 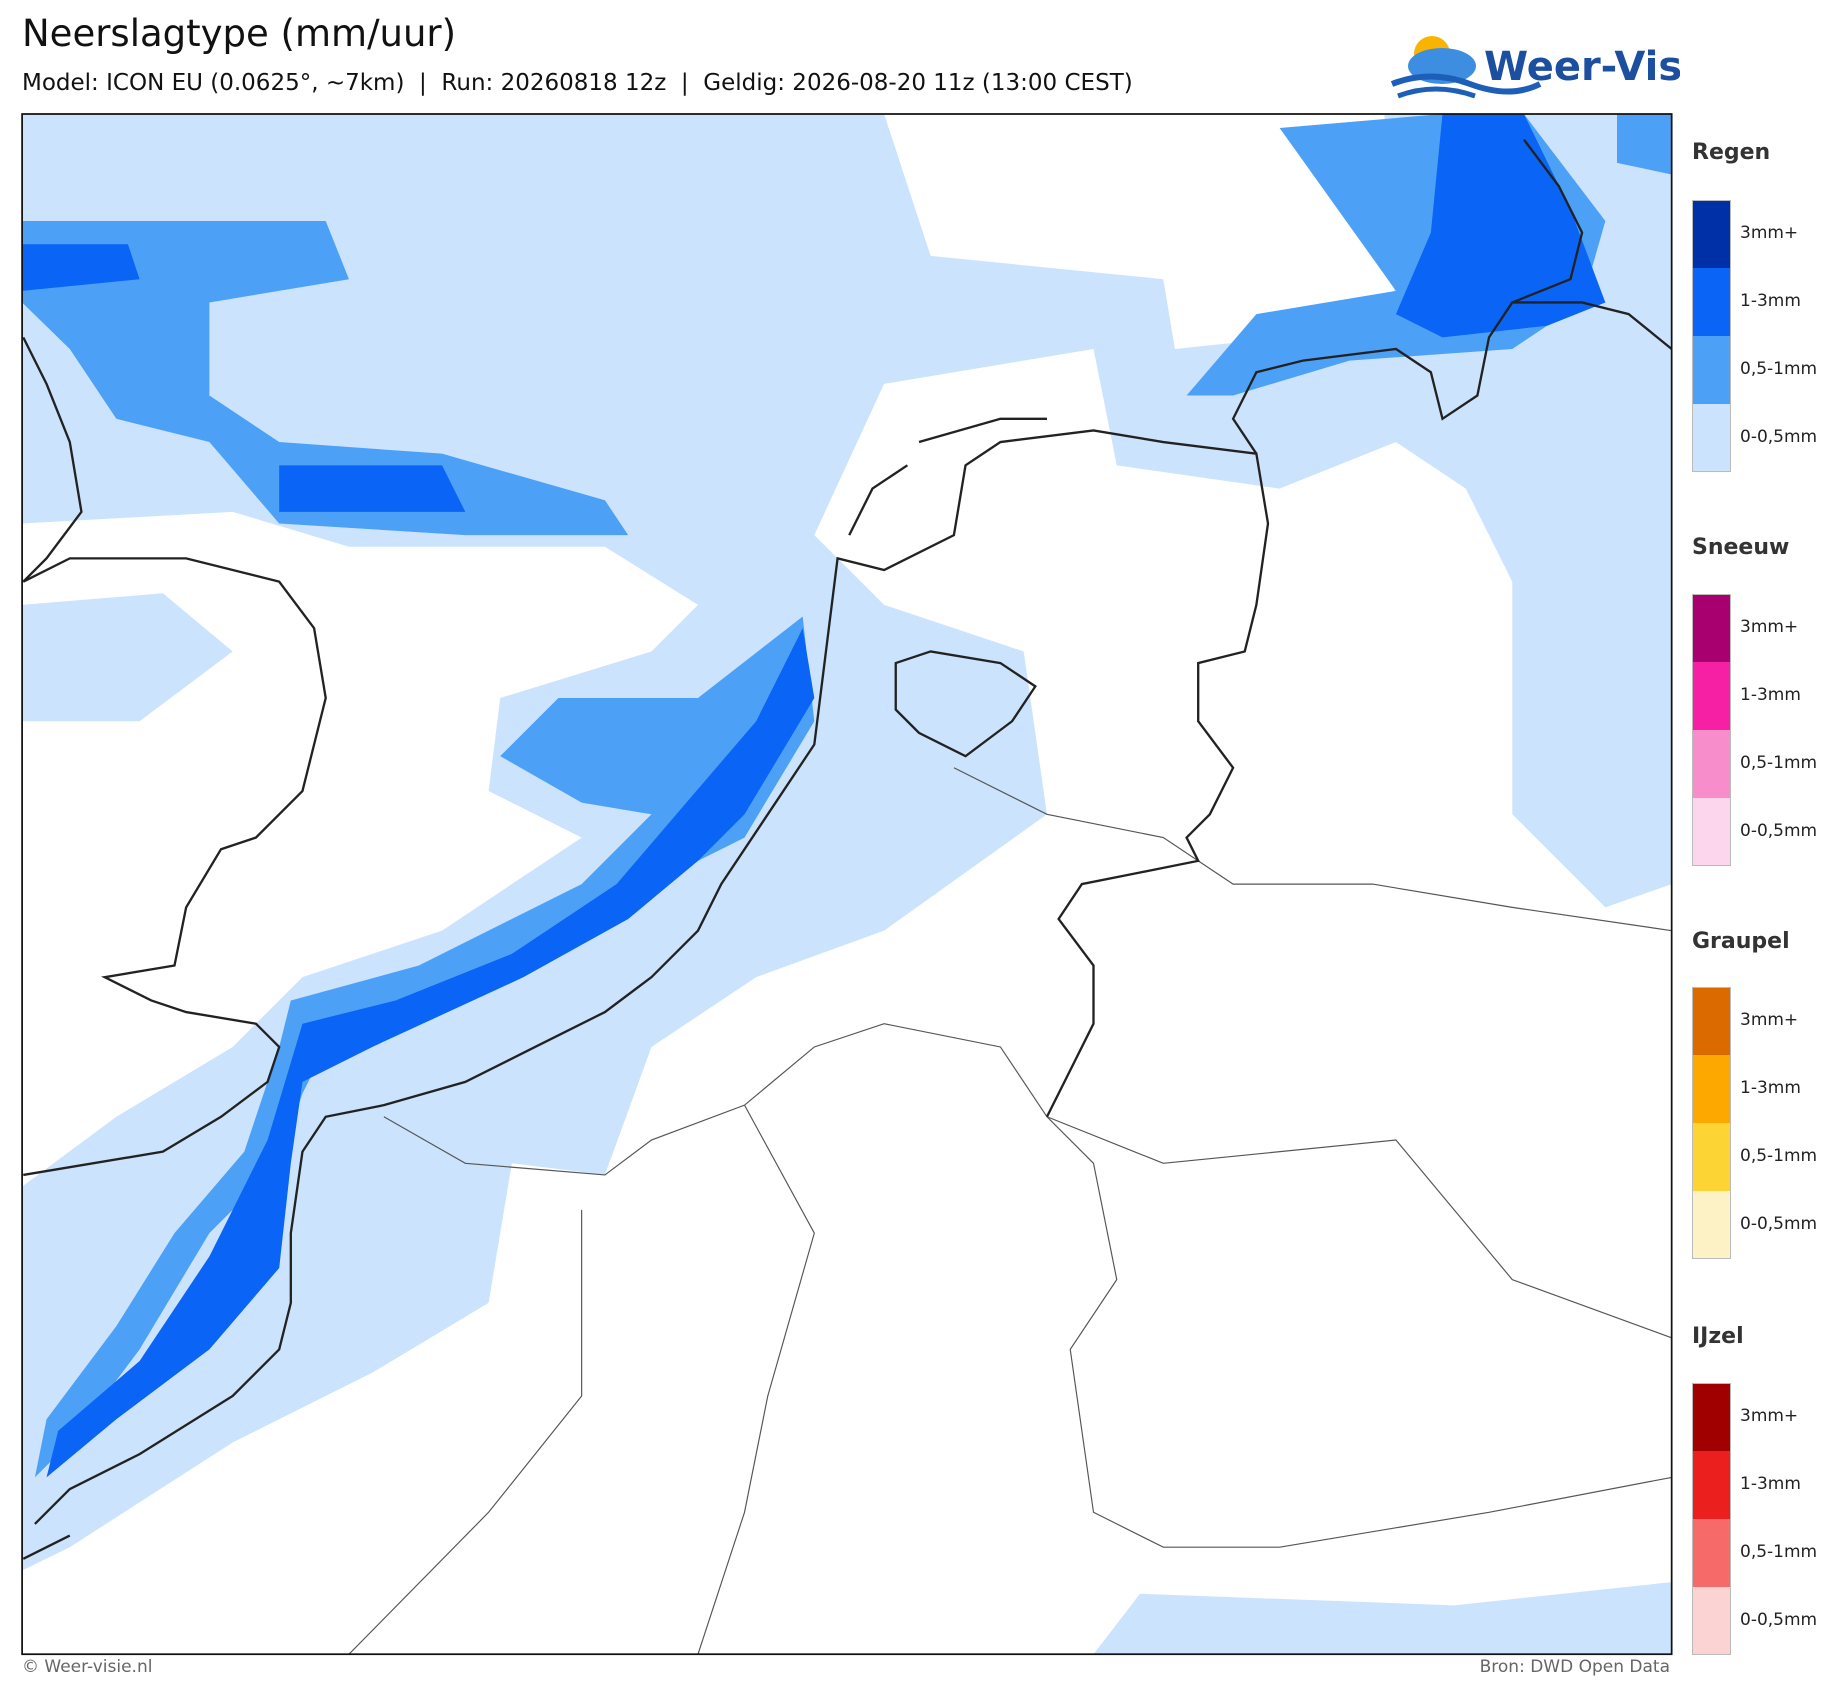 I want to click on title: Neerslagtype (mm/uur), so click(x=239, y=33).